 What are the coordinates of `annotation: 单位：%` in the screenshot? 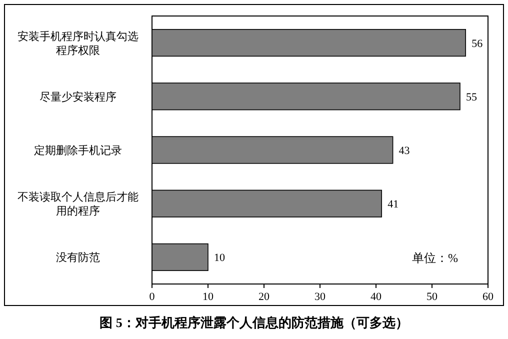 It's located at (435, 258).